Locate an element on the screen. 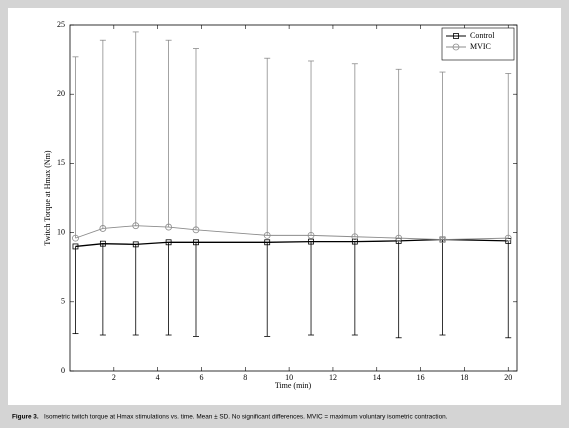 The height and width of the screenshot is (428, 569). x-tick-label: 18 is located at coordinates (464, 377).